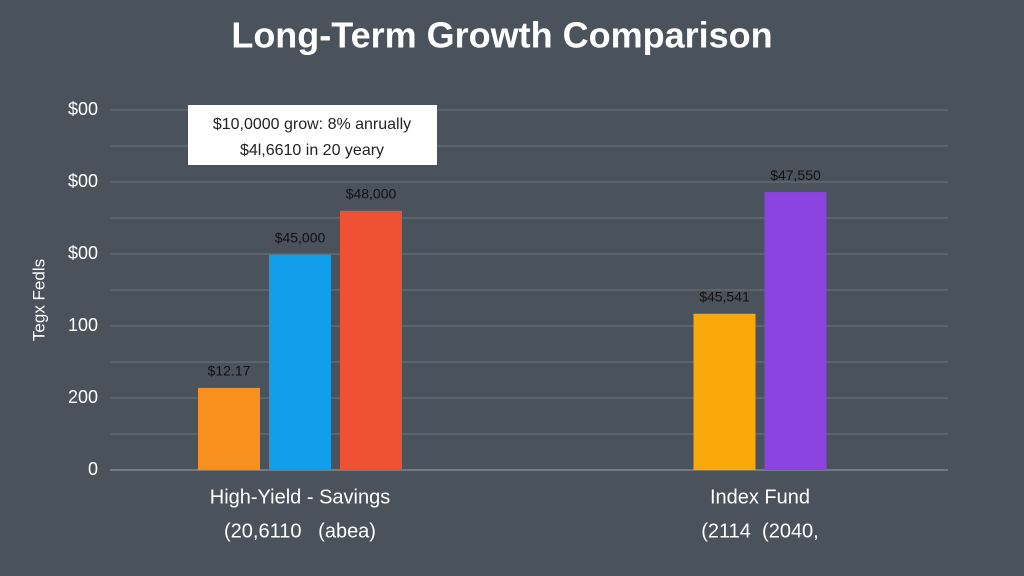 This screenshot has width=1024, height=576. I want to click on chart-title: Long-Term Growth Comparison, so click(501, 35).